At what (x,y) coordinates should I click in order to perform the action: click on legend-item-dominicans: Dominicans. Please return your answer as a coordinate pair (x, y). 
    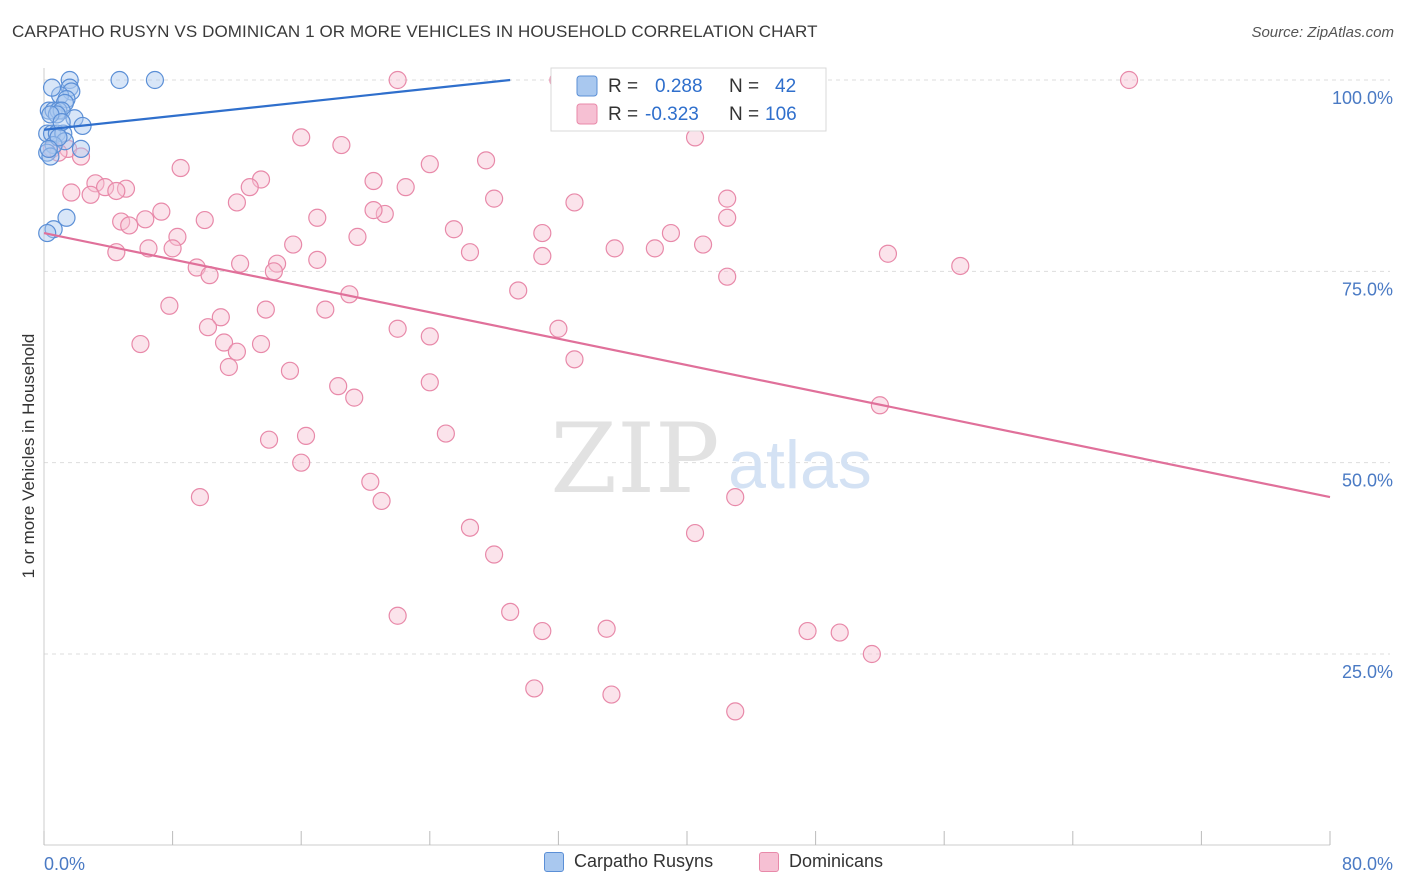
    Looking at the image, I should click on (821, 861).